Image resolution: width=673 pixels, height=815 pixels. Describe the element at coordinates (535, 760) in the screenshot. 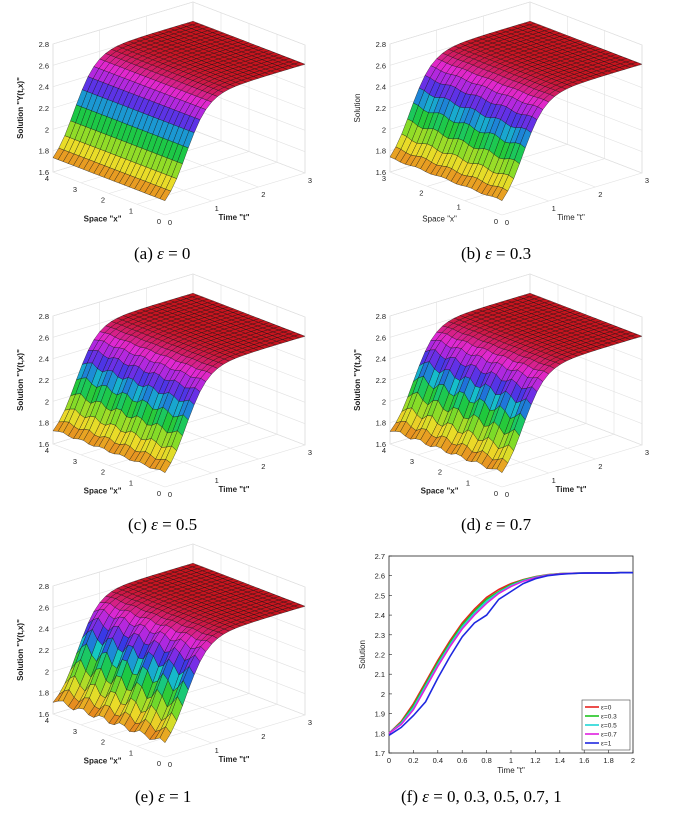

I see `x-tick-label: 1.2` at that location.